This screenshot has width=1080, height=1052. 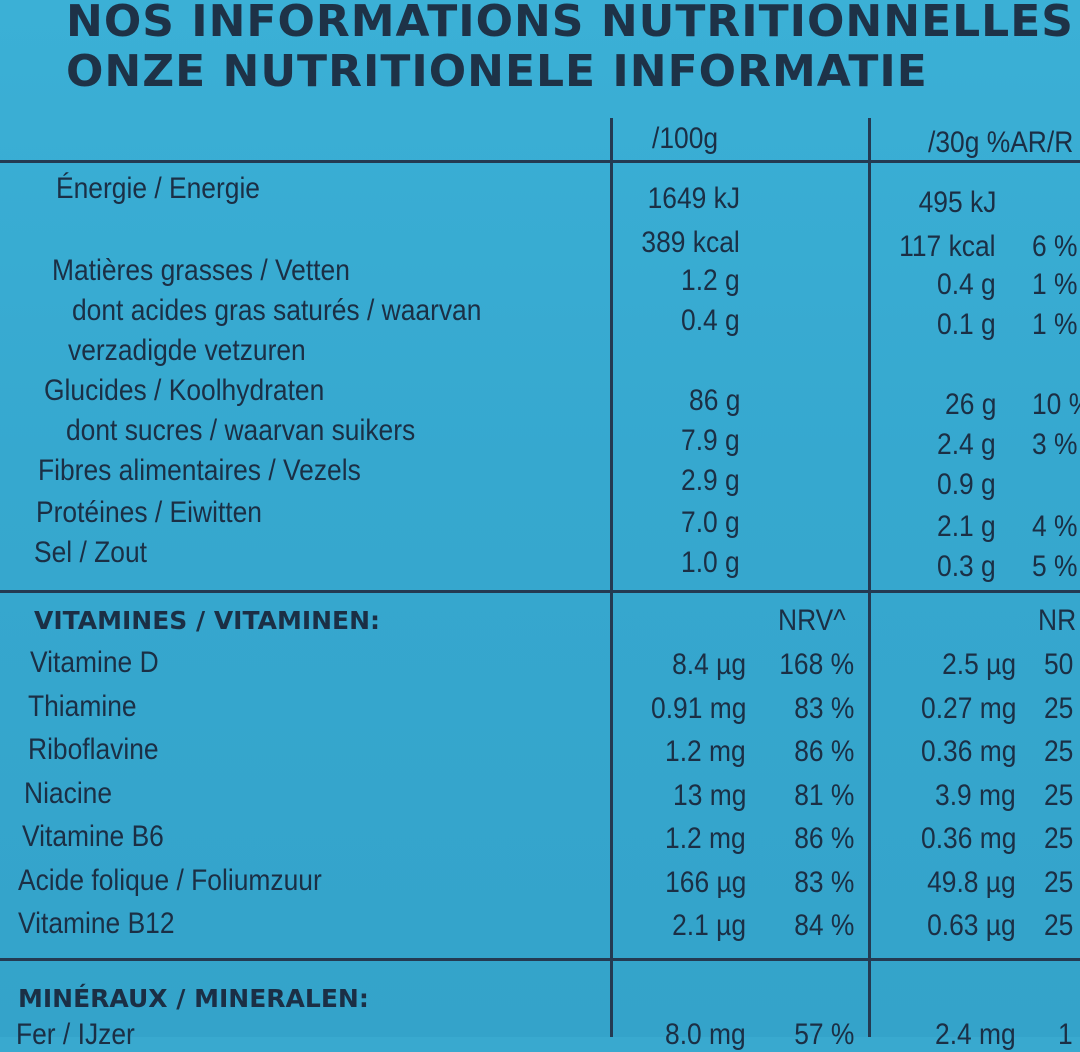 What do you see at coordinates (971, 925) in the screenshot?
I see `vitamin-value-30g: 0.63 µg` at bounding box center [971, 925].